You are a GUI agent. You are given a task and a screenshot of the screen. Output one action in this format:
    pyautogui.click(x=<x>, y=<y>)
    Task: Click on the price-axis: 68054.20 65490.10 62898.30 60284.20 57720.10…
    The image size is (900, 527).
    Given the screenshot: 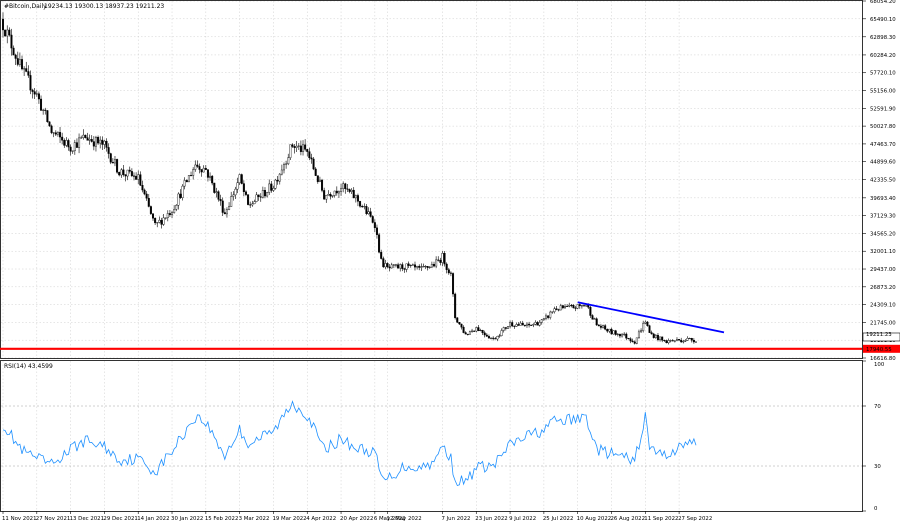 What is the action you would take?
    pyautogui.click(x=879, y=181)
    